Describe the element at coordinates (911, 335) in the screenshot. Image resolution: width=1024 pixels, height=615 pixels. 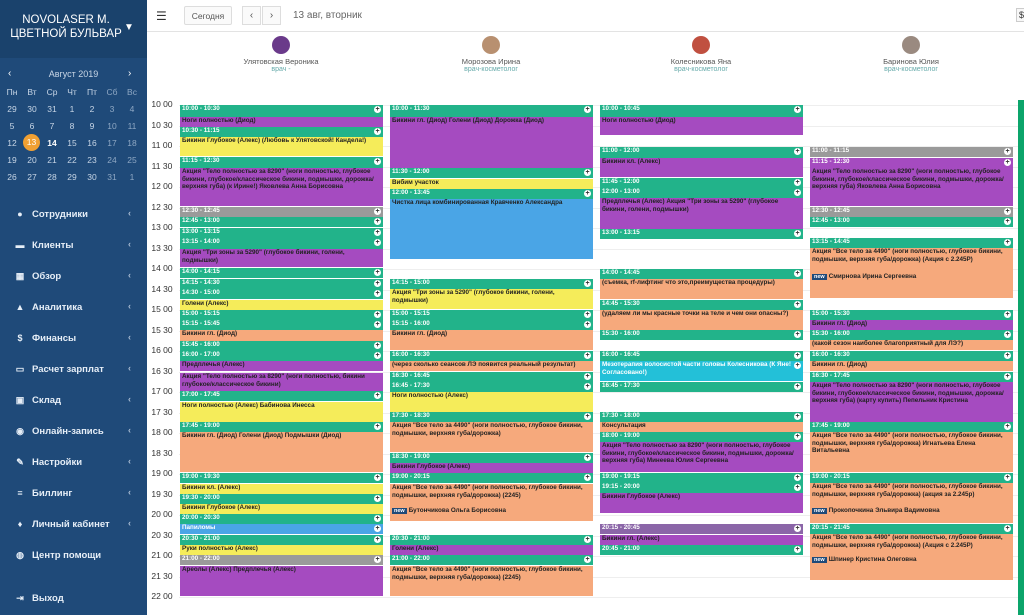
I see `appointment-time: 15:30 - 16:00 +` at that location.